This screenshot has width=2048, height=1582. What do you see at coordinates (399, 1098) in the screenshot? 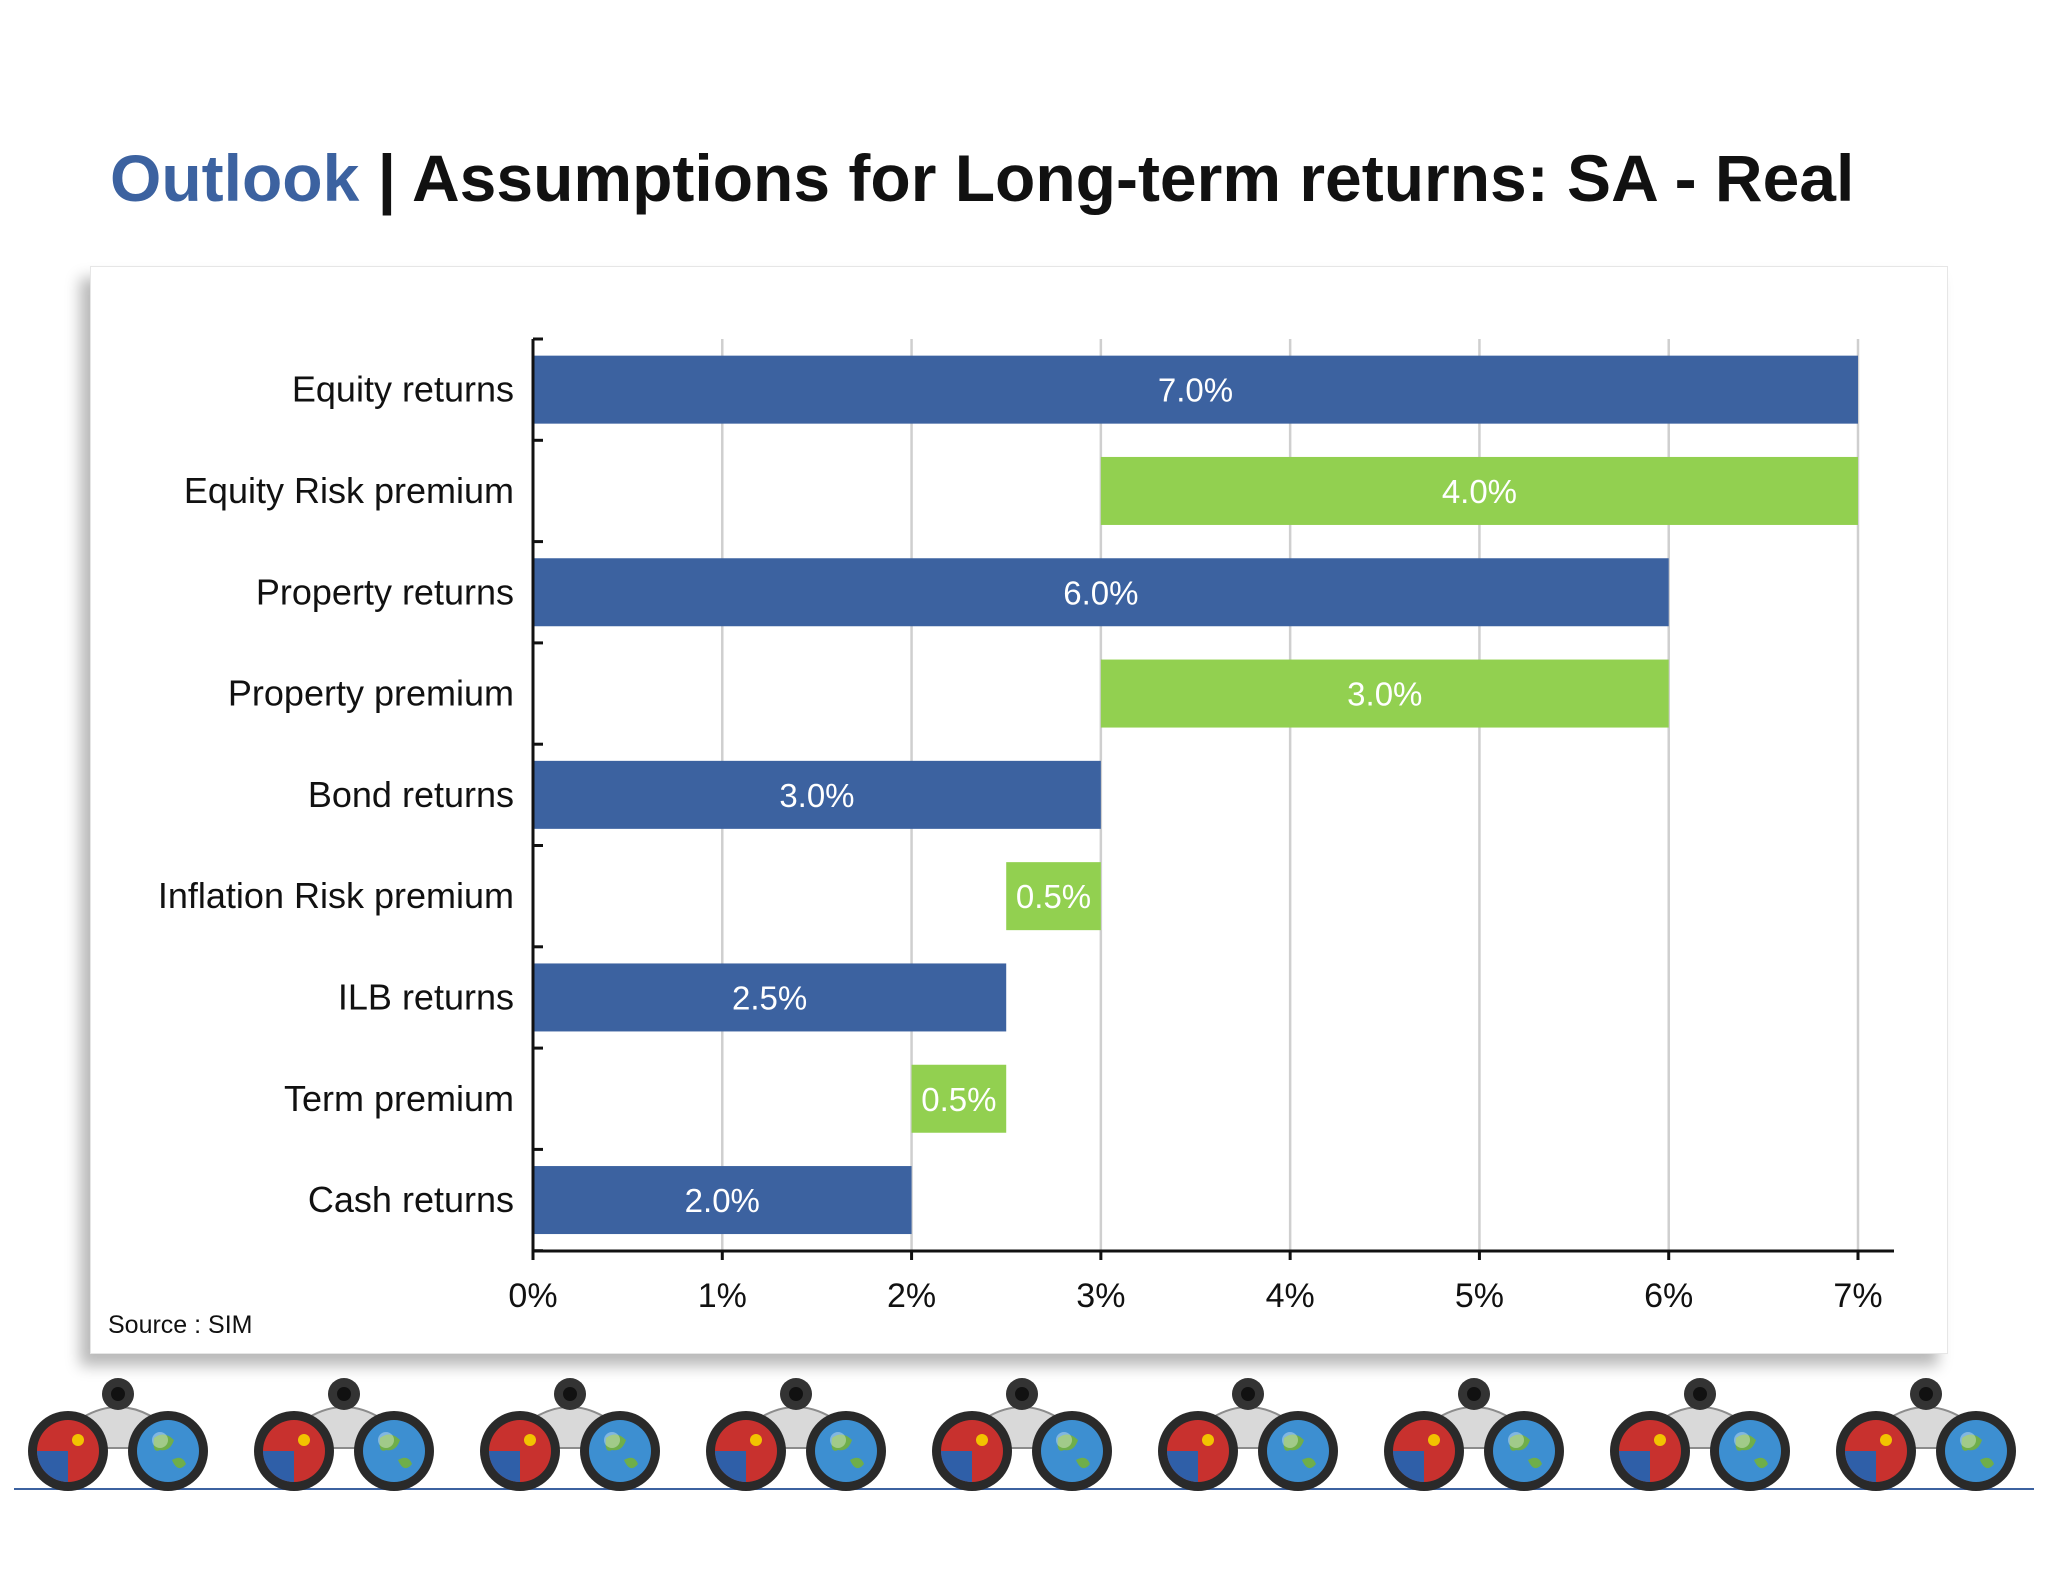
I see `category-label: Term premium` at bounding box center [399, 1098].